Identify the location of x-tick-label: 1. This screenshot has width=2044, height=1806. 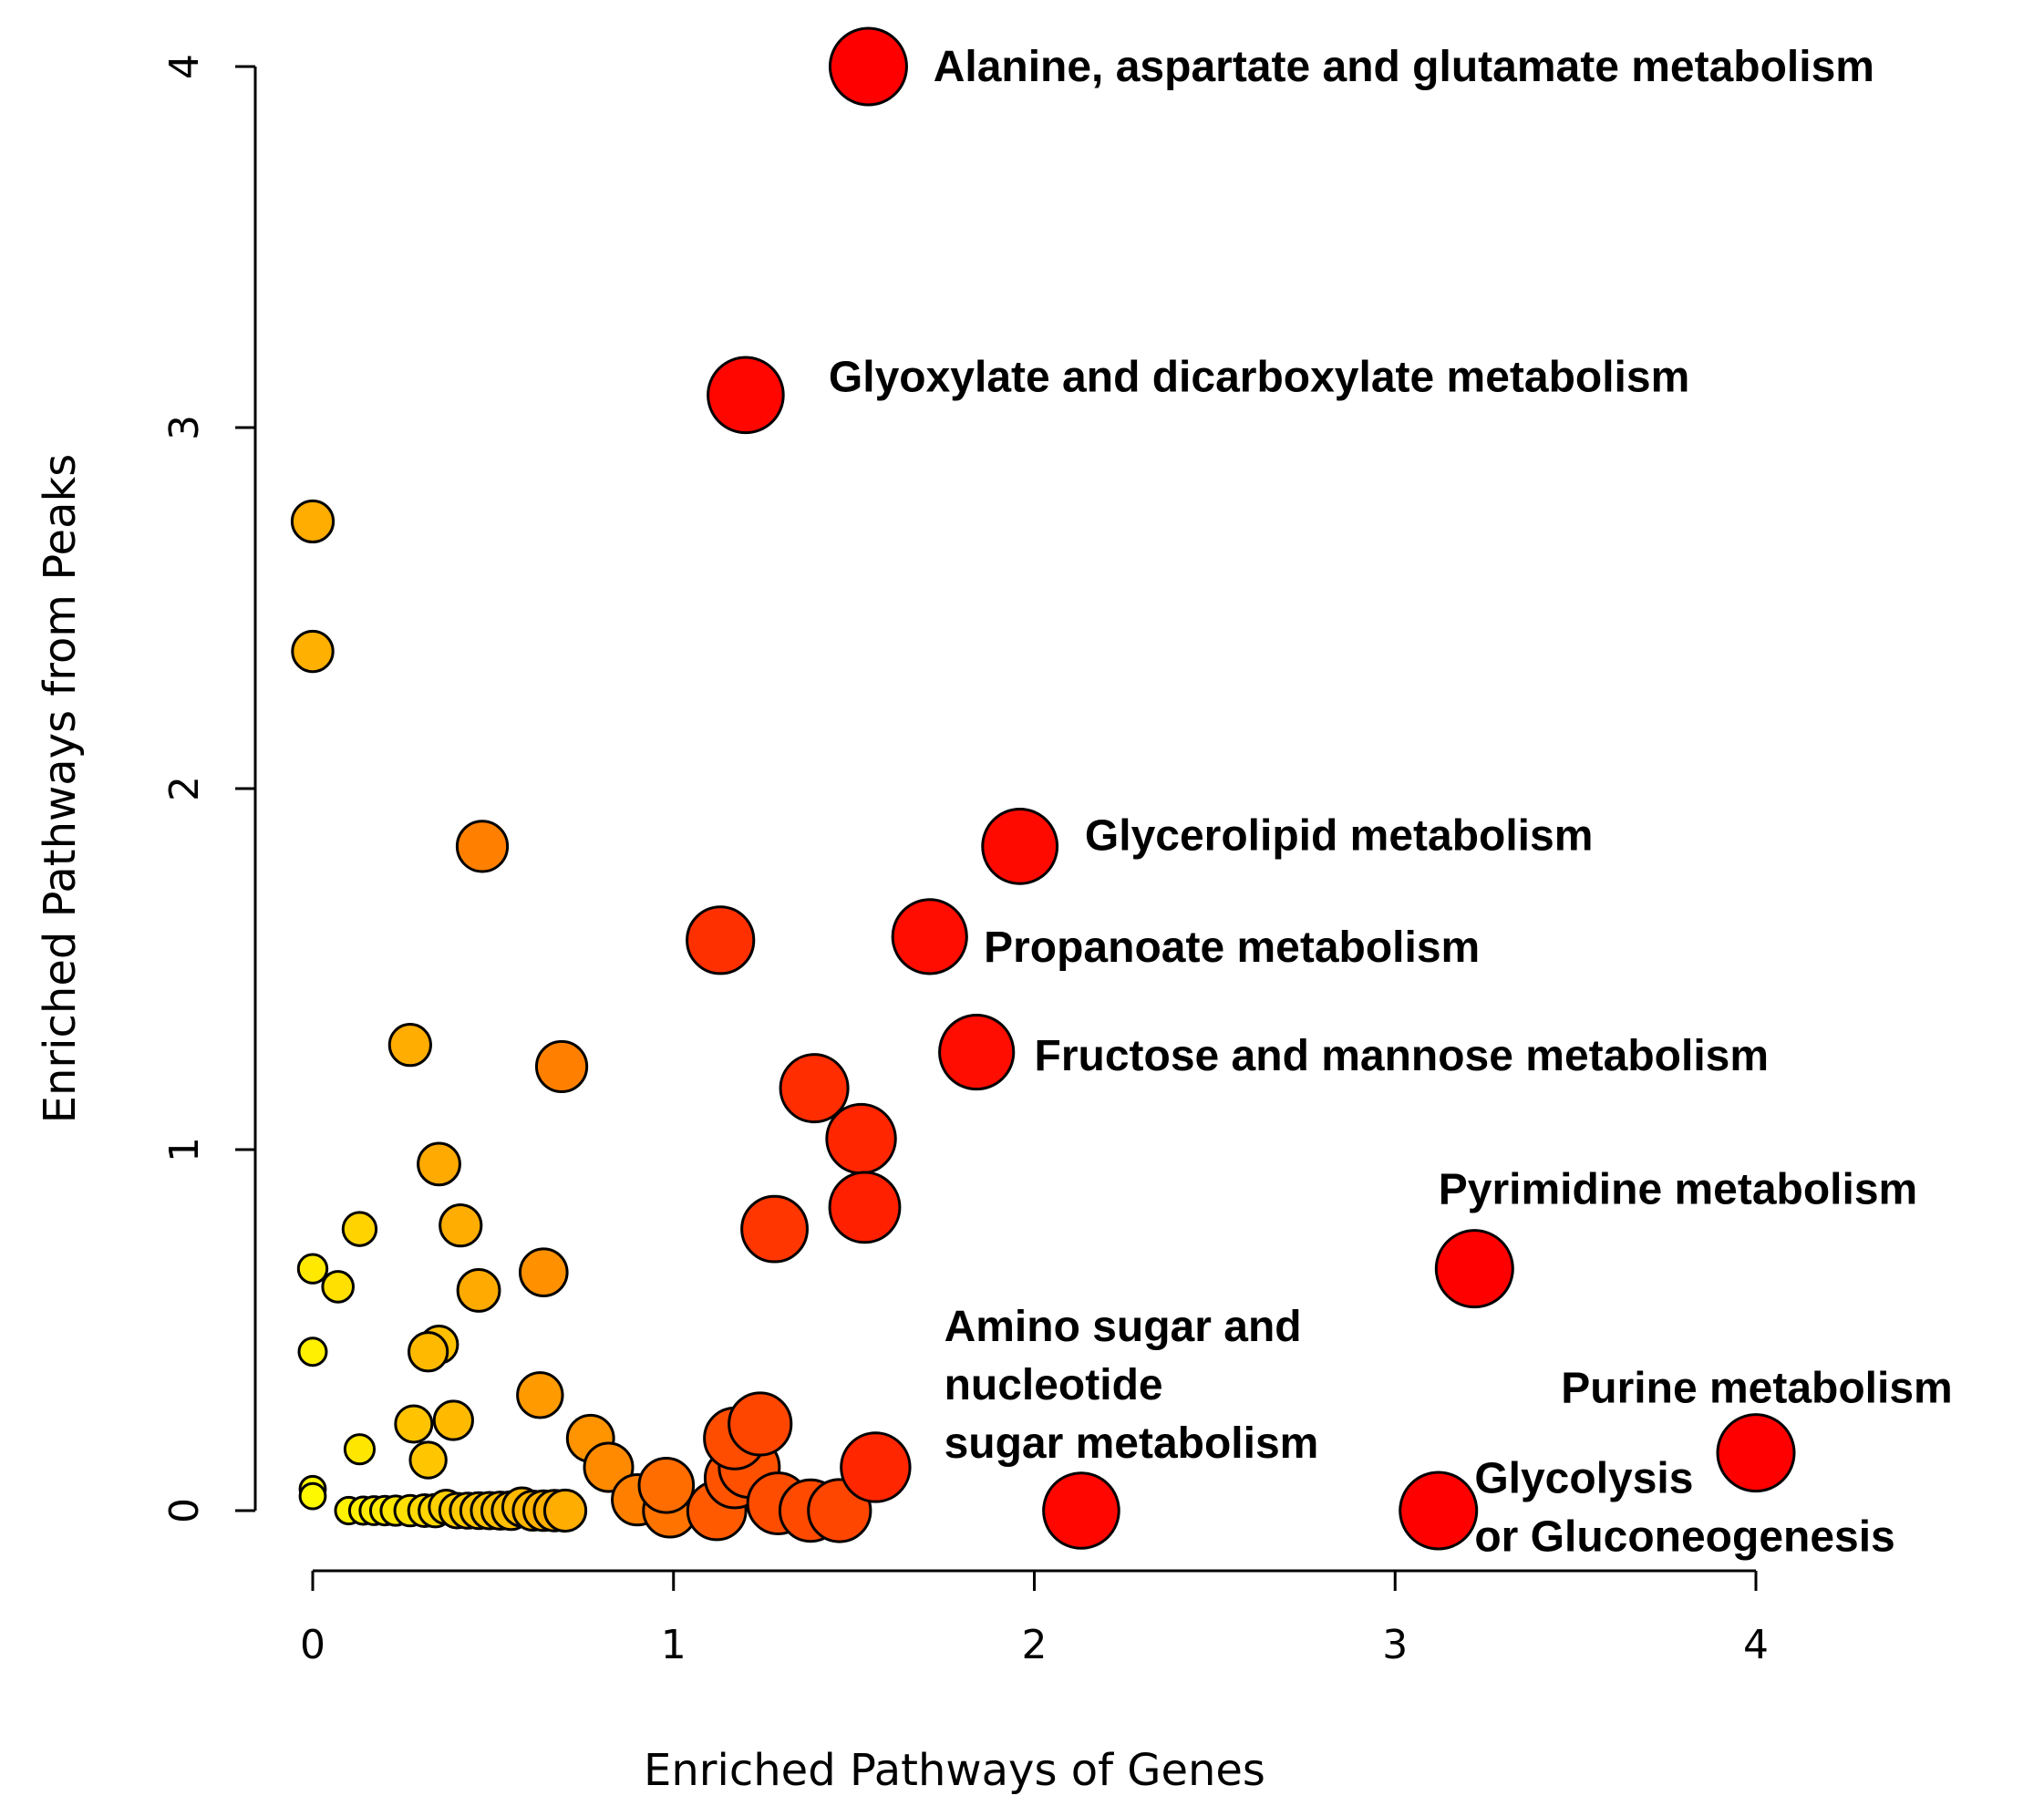
(673, 1645).